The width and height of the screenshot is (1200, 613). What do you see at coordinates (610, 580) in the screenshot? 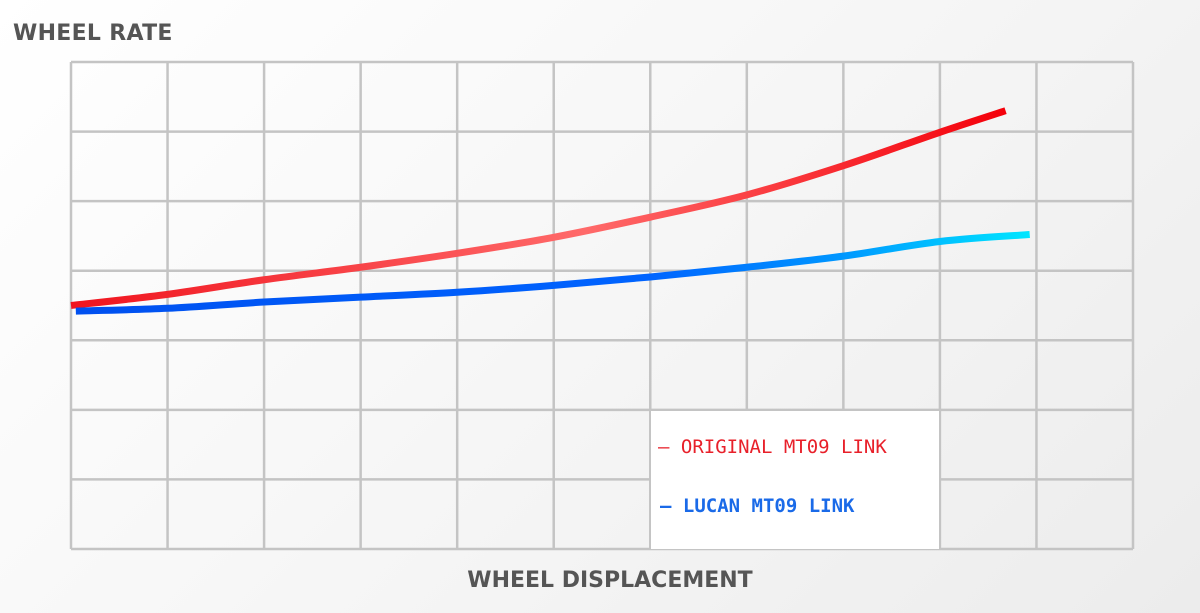
I see `x-axis-label: WHEEL DISPLACEMENT` at bounding box center [610, 580].